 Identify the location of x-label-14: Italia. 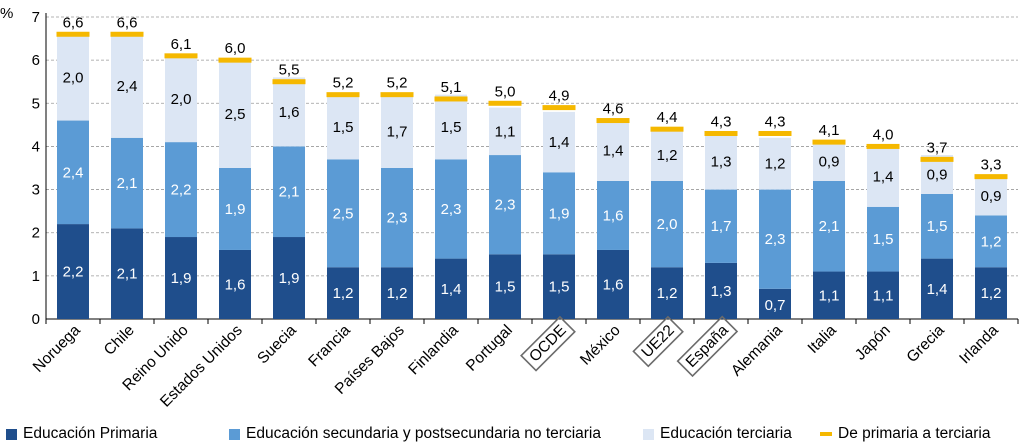
(822, 339).